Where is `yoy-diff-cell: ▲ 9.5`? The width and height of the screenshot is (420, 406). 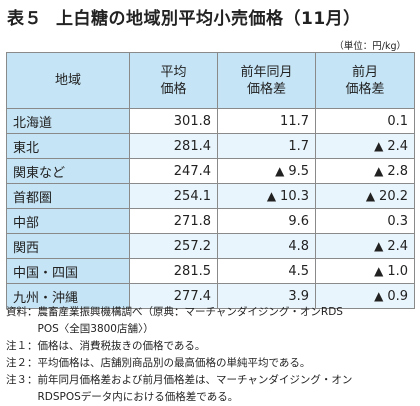 yoy-diff-cell: ▲ 9.5 is located at coordinates (266, 171).